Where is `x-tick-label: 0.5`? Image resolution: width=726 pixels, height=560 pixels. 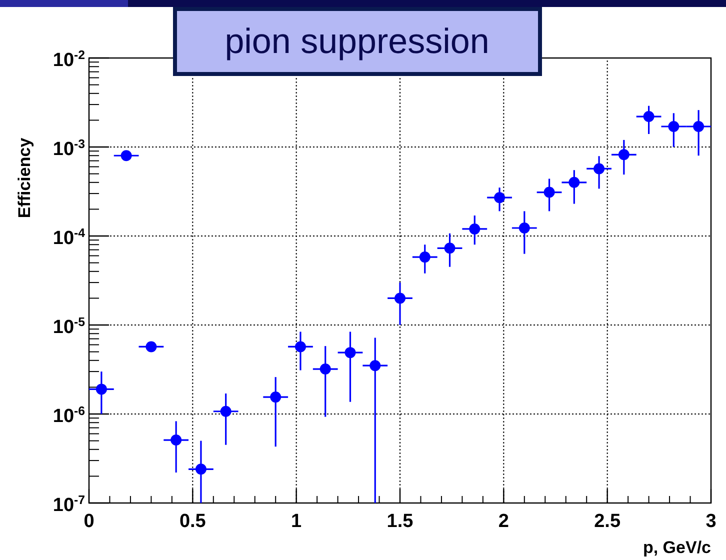
x-tick-label: 0.5 is located at coordinates (192, 521).